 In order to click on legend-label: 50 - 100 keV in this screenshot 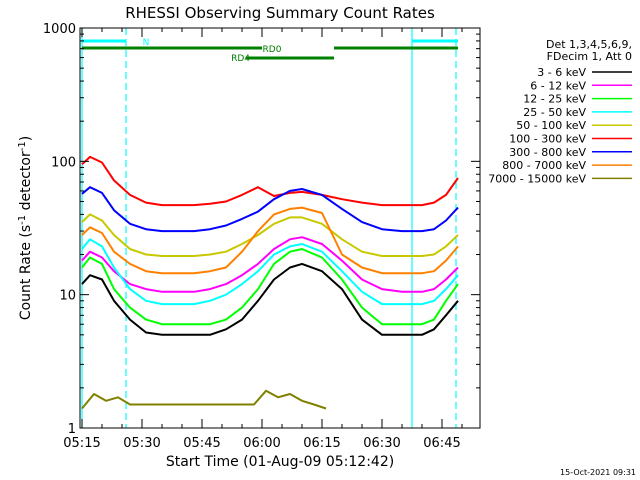, I will do `click(551, 125)`.